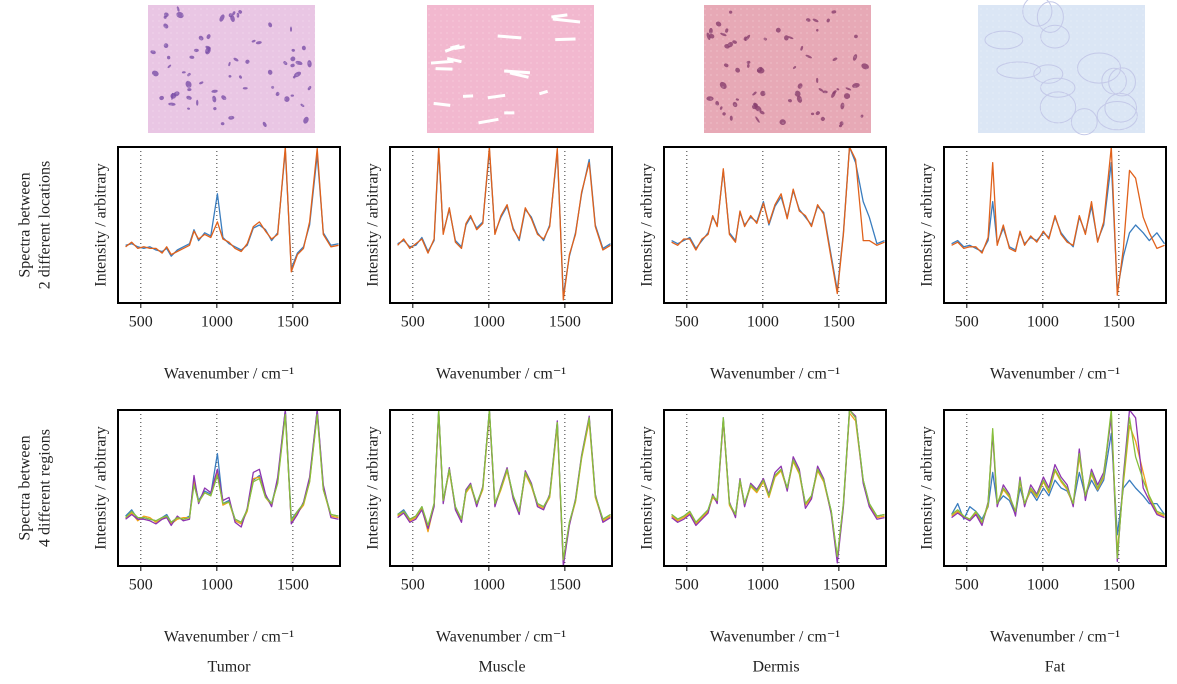  Describe the element at coordinates (45, 225) in the screenshot. I see `row-label: 2 different locations` at that location.